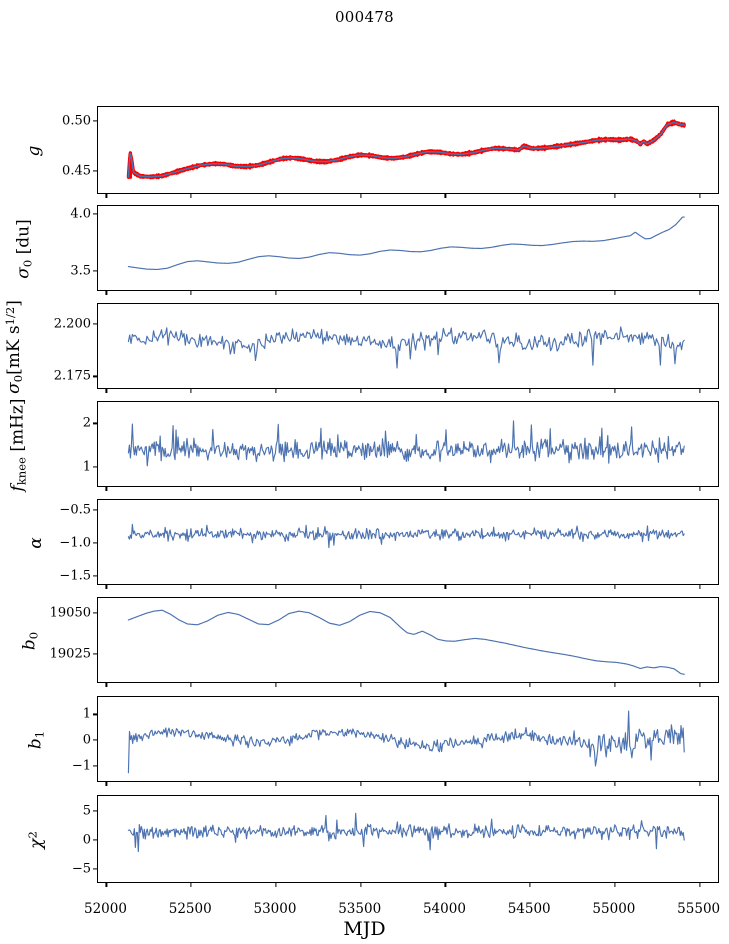 The width and height of the screenshot is (729, 944). What do you see at coordinates (76, 121) in the screenshot?
I see `y-tick-label: 0.50` at bounding box center [76, 121].